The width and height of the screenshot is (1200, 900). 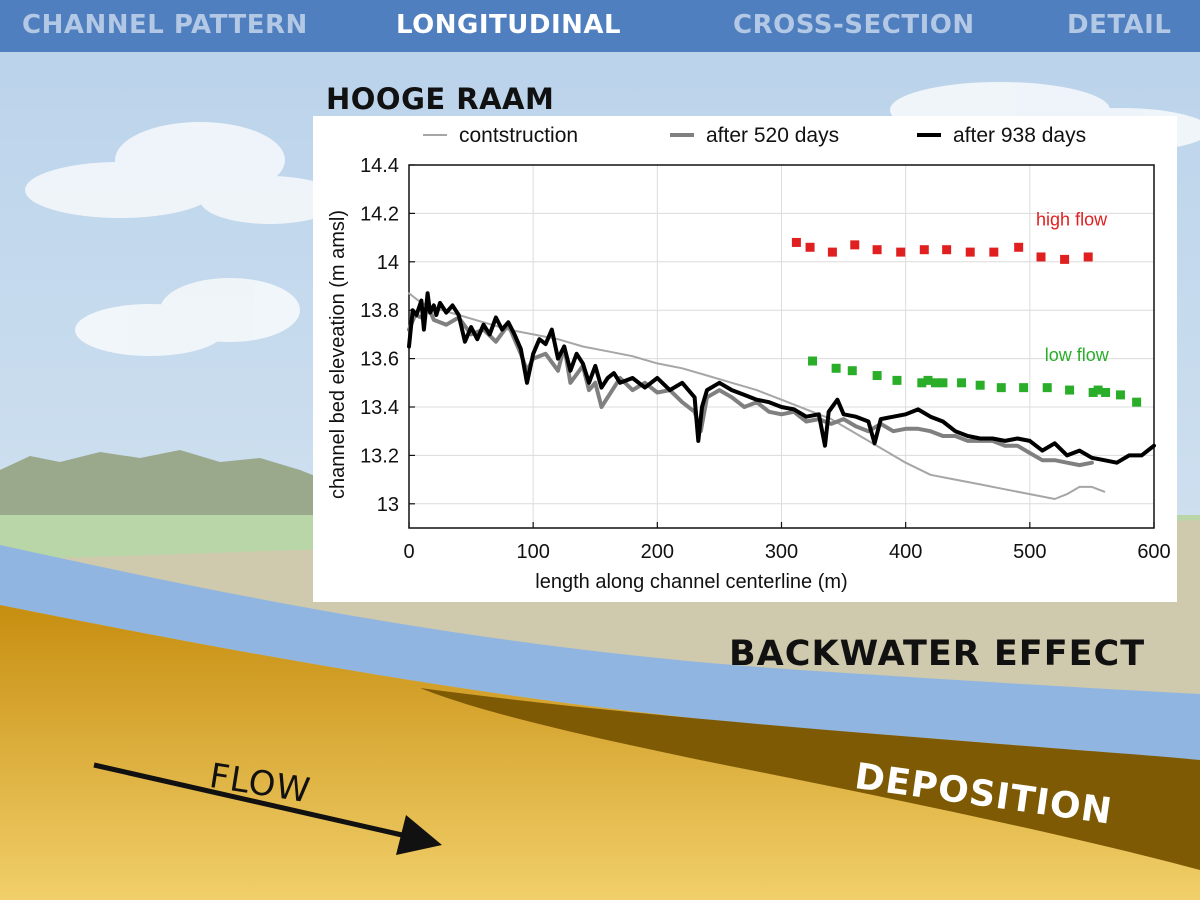 I want to click on legend-label: after 938 days, so click(x=1019, y=135).